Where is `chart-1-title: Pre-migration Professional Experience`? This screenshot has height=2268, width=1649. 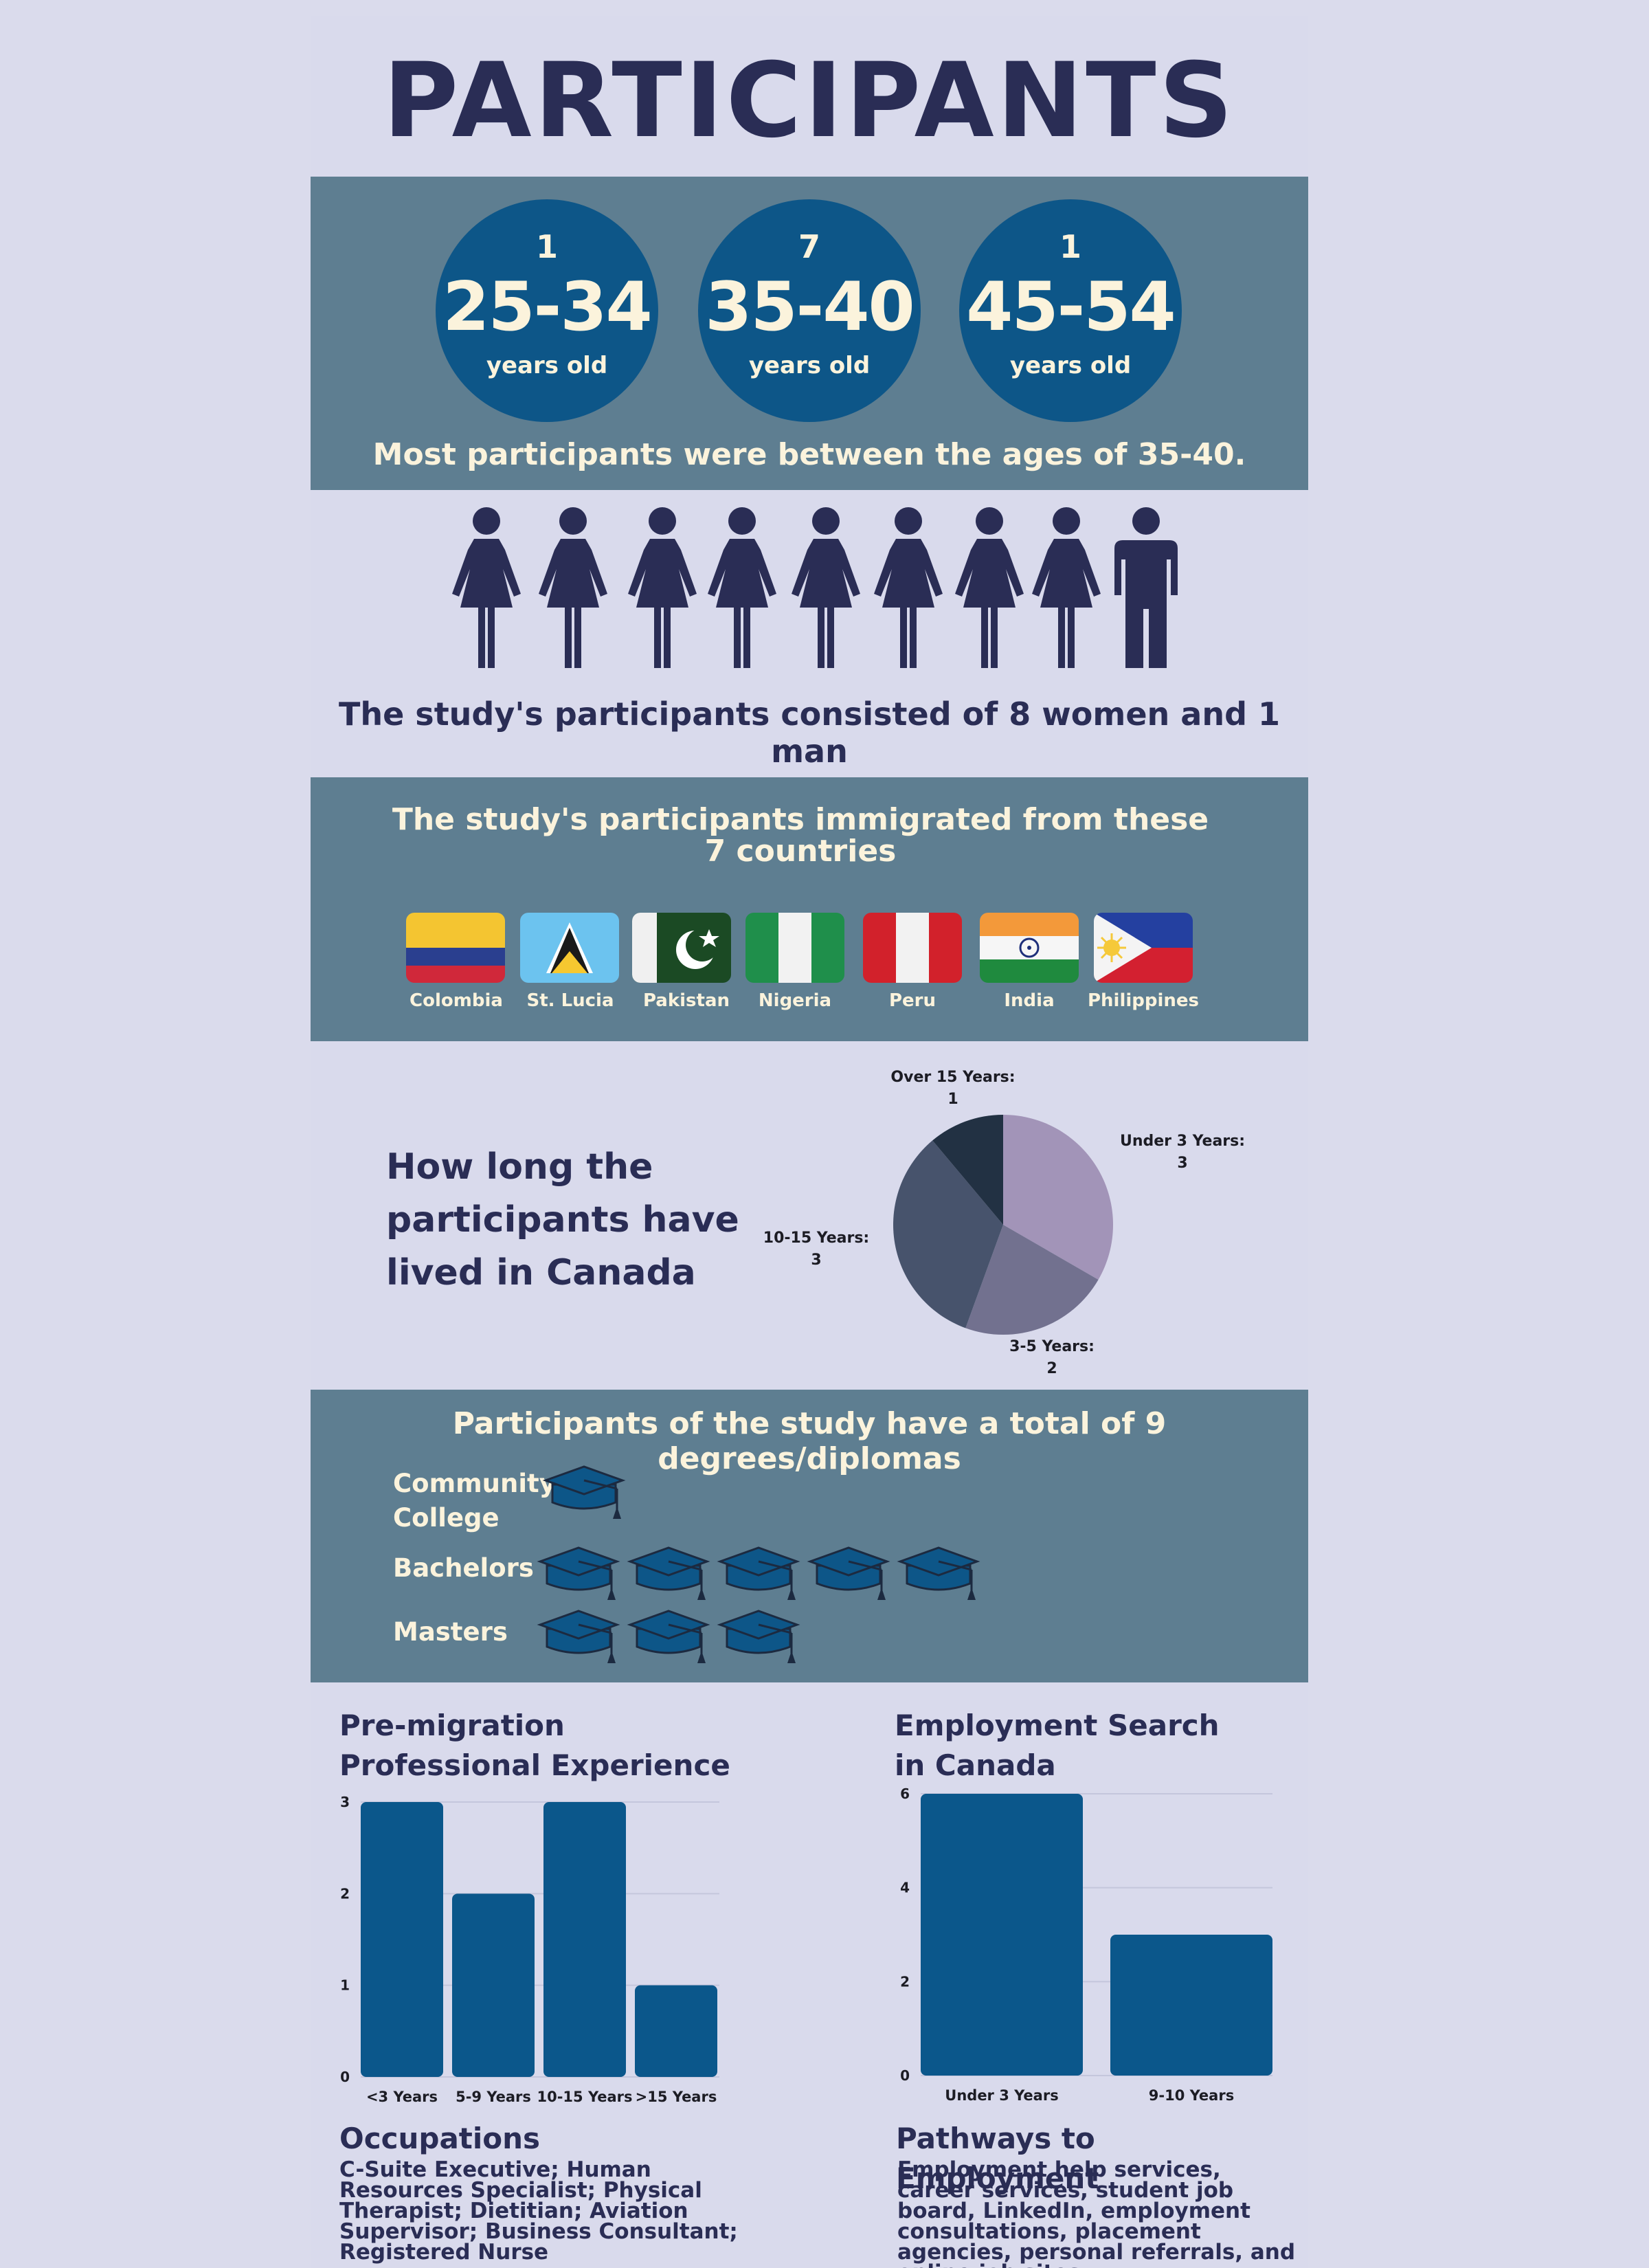 chart-1-title: Pre-migration Professional Experience is located at coordinates (534, 1745).